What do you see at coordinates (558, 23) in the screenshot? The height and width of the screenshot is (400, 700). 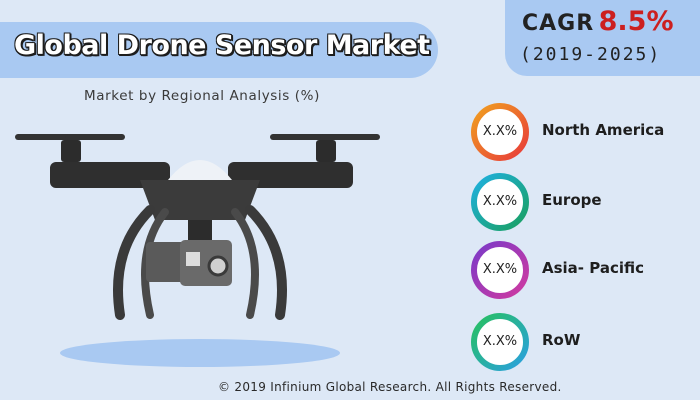 I see `cagr-label: CAGR` at bounding box center [558, 23].